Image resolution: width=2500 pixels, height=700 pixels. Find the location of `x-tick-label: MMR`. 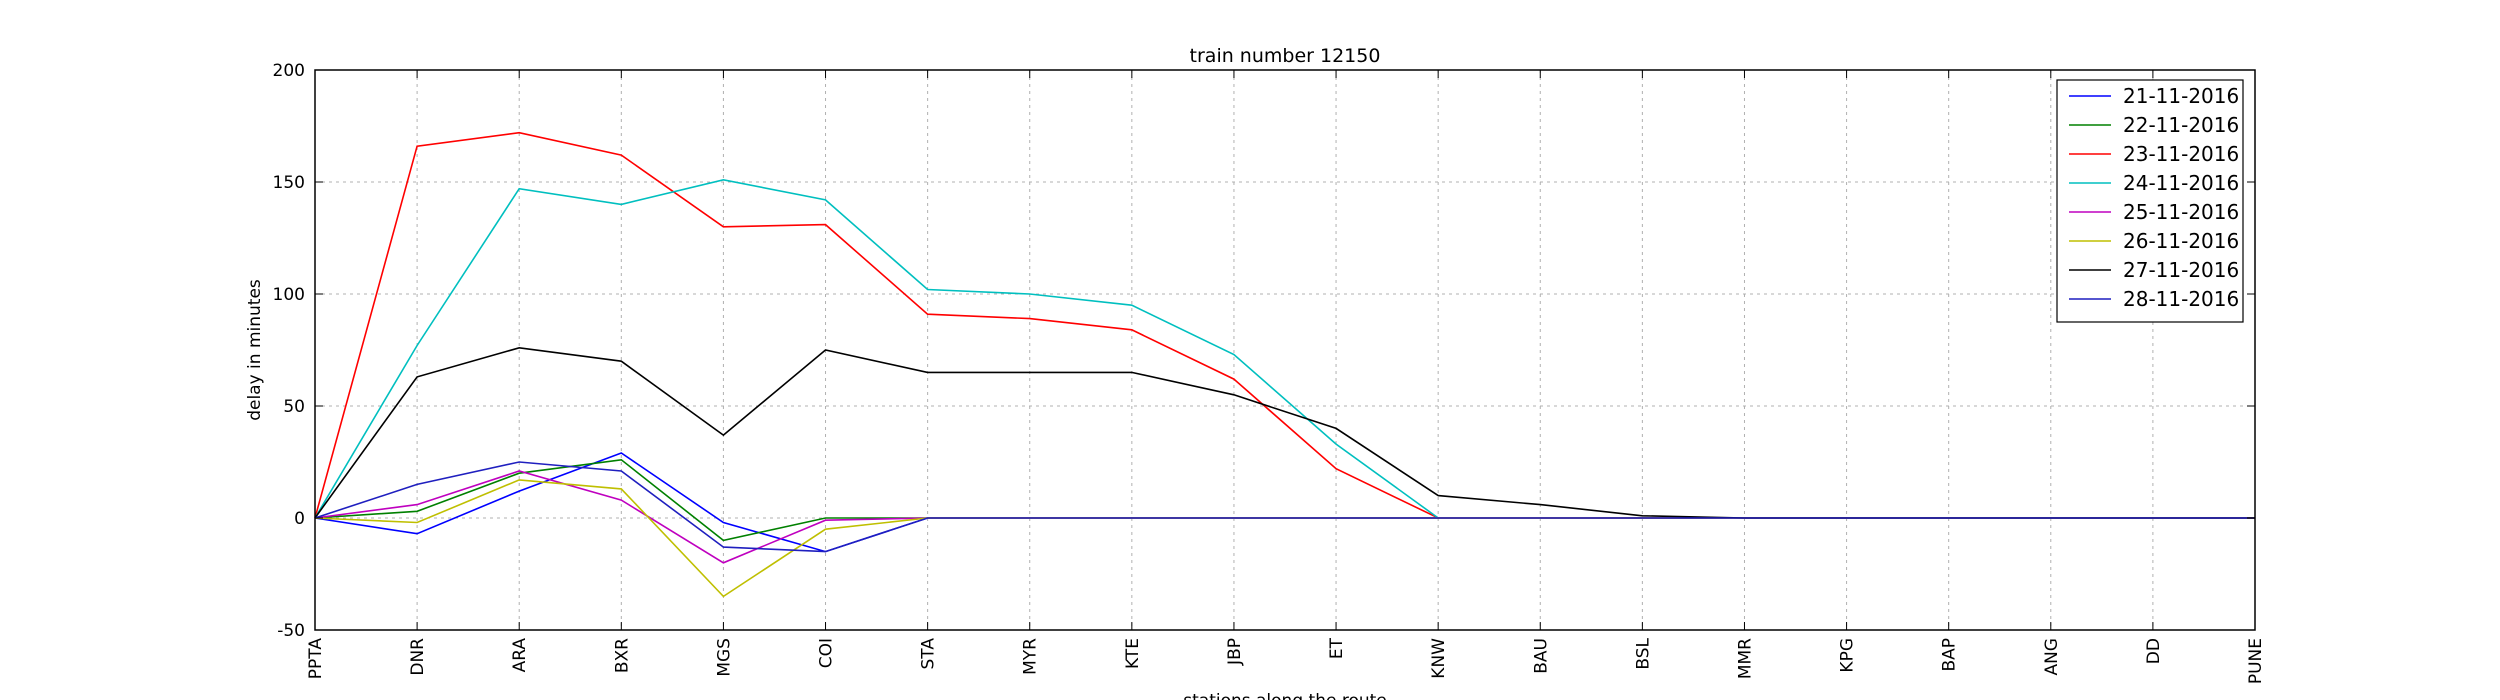

x-tick-label: MMR is located at coordinates (1745, 658).